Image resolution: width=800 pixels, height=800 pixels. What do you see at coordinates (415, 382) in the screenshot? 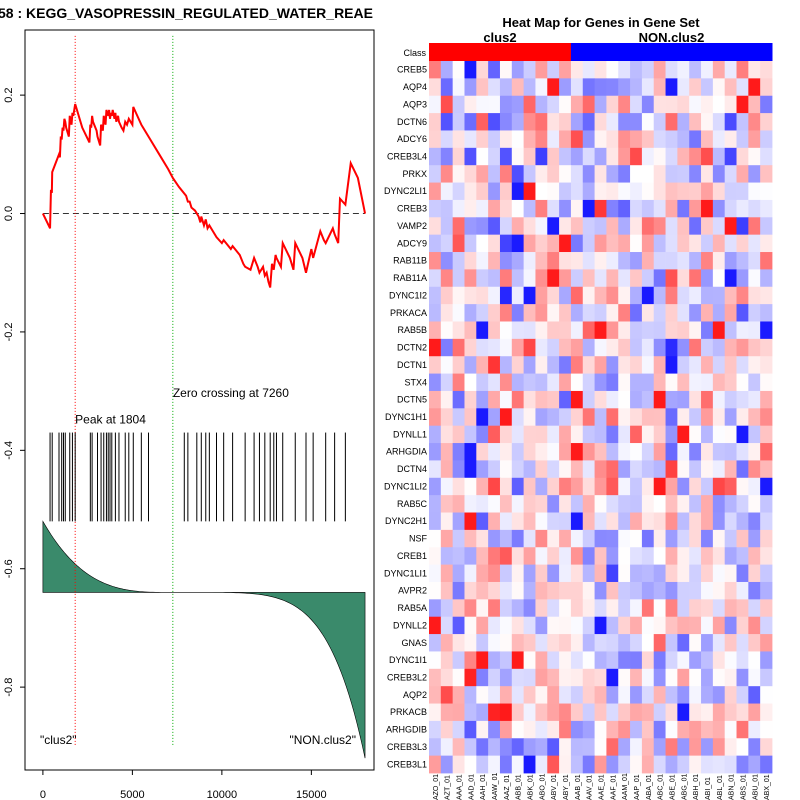
I see `gene-label: STX4` at bounding box center [415, 382].